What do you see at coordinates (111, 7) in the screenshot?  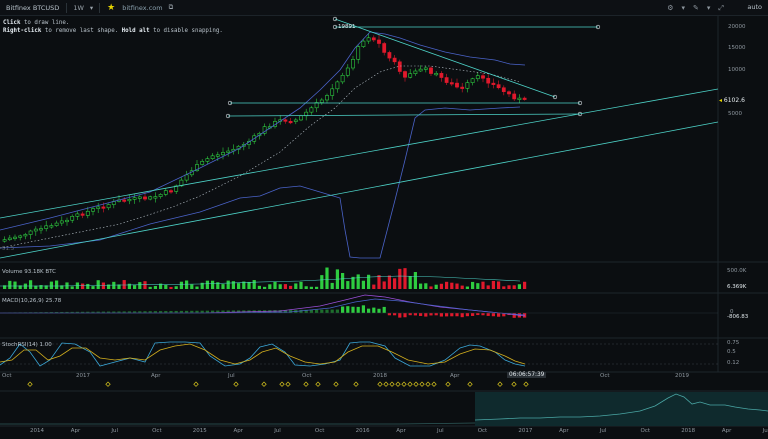 I see `star-icon: ★` at bounding box center [111, 7].